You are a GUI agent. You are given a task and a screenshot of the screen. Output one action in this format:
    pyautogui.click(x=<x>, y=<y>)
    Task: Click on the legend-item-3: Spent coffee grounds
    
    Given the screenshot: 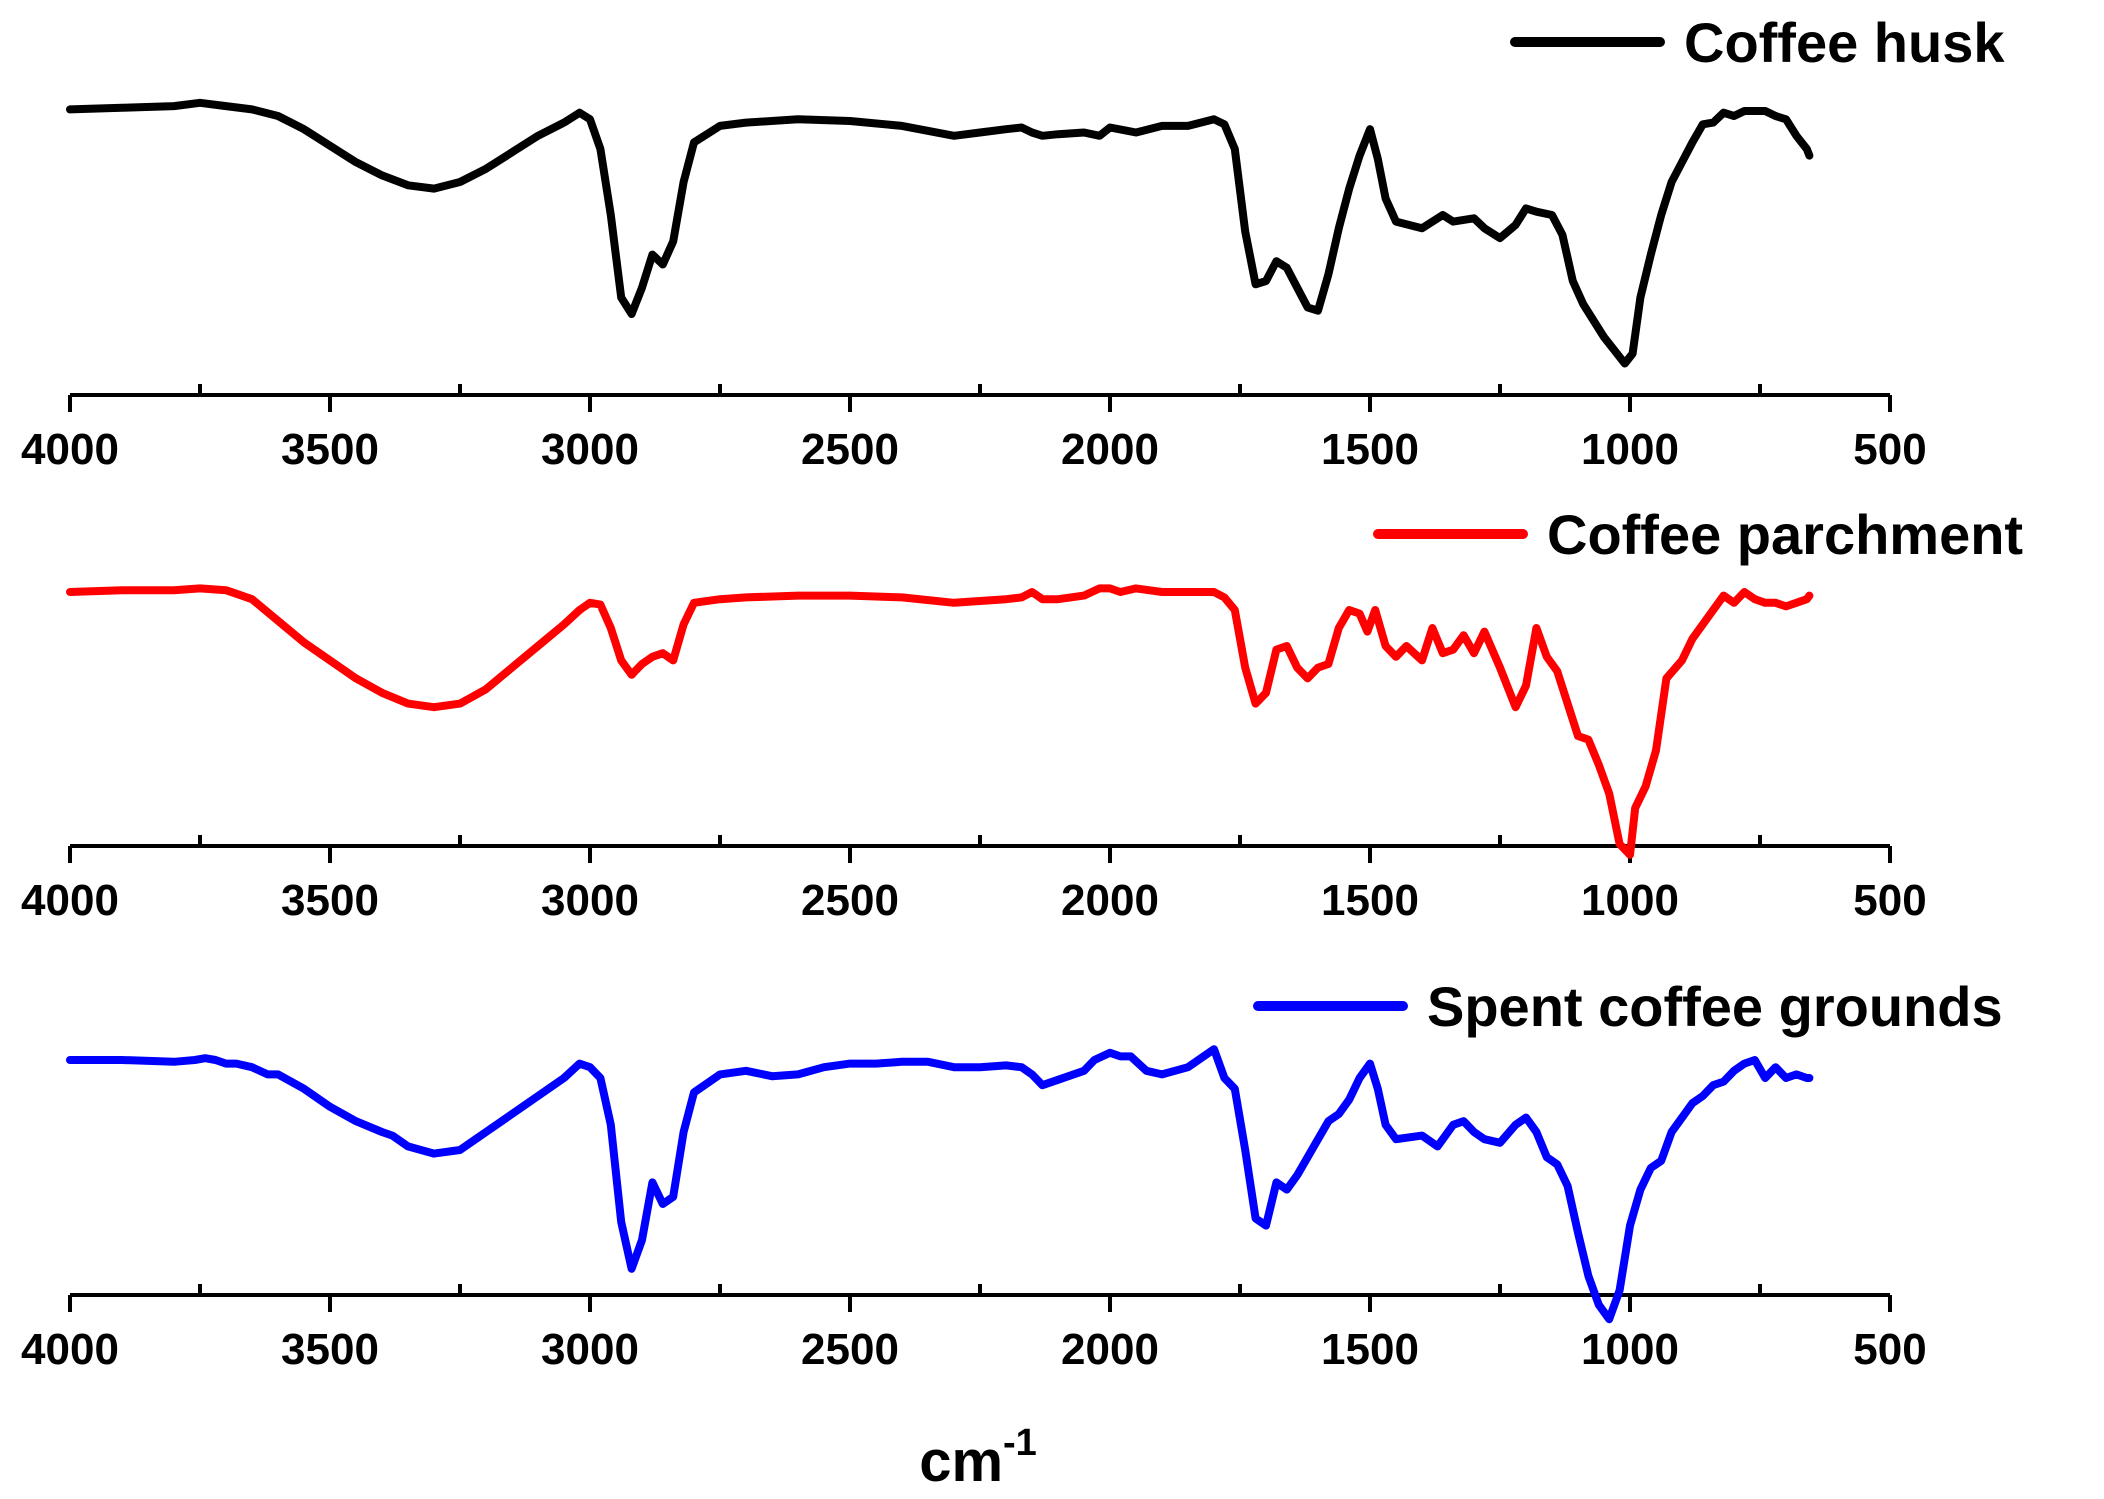 What is the action you would take?
    pyautogui.click(x=1628, y=1006)
    